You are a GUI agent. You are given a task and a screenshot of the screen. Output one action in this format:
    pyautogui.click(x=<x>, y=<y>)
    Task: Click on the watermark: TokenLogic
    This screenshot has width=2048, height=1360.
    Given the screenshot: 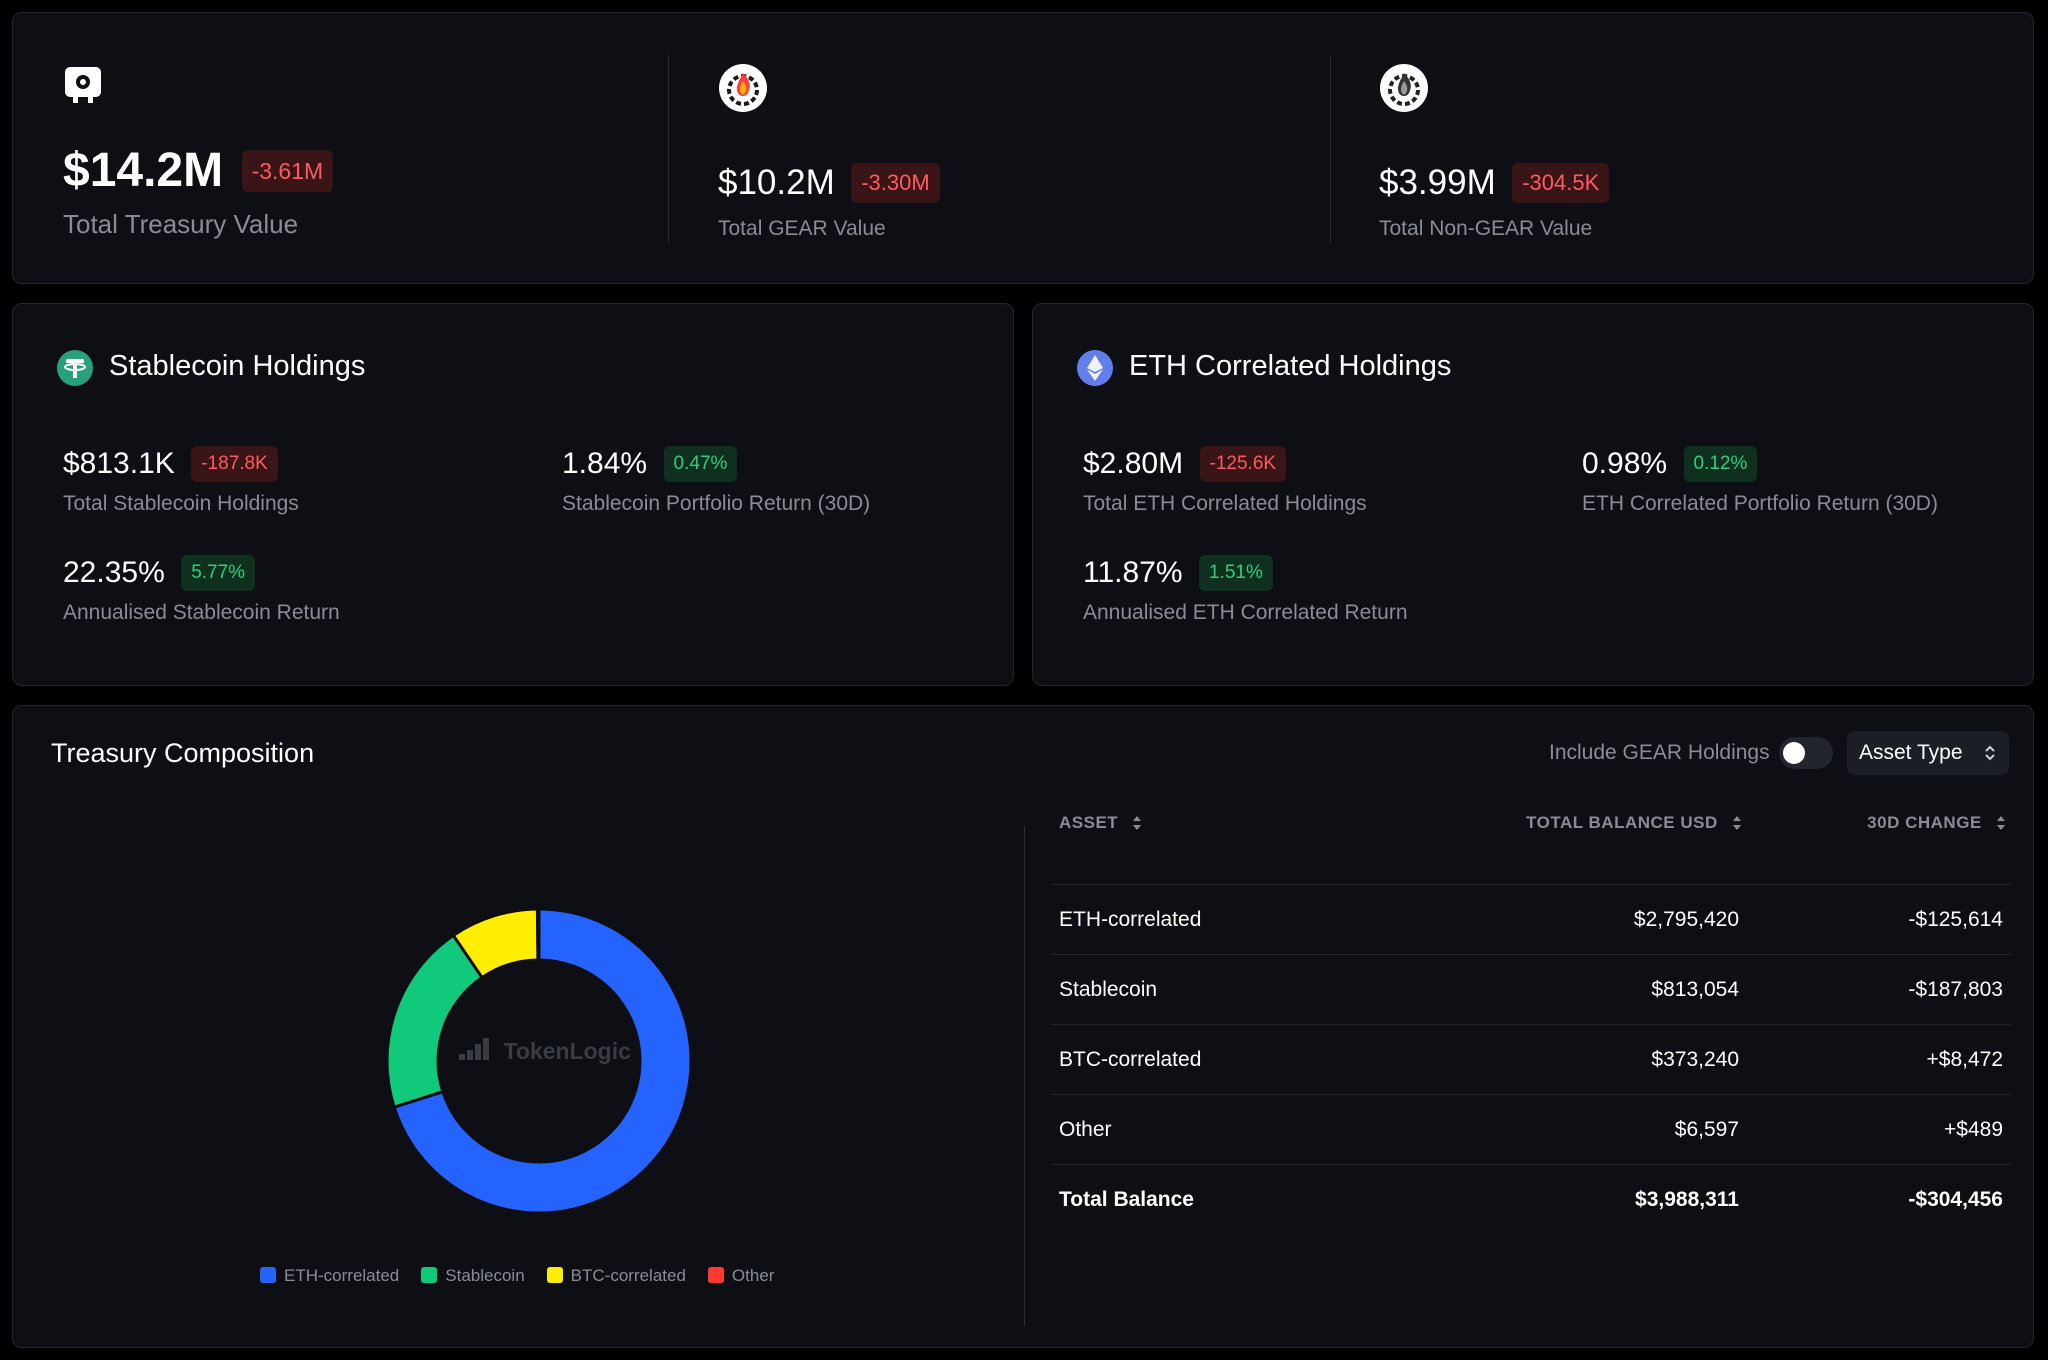 What is the action you would take?
    pyautogui.click(x=544, y=1050)
    